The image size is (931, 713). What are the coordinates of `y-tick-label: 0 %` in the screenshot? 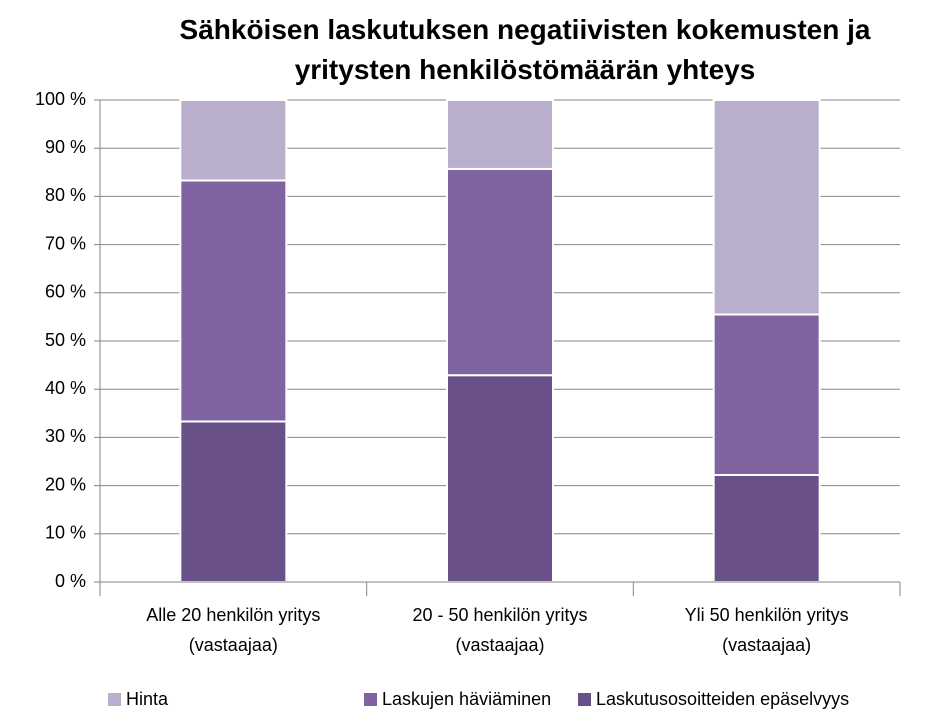 It's located at (70, 581).